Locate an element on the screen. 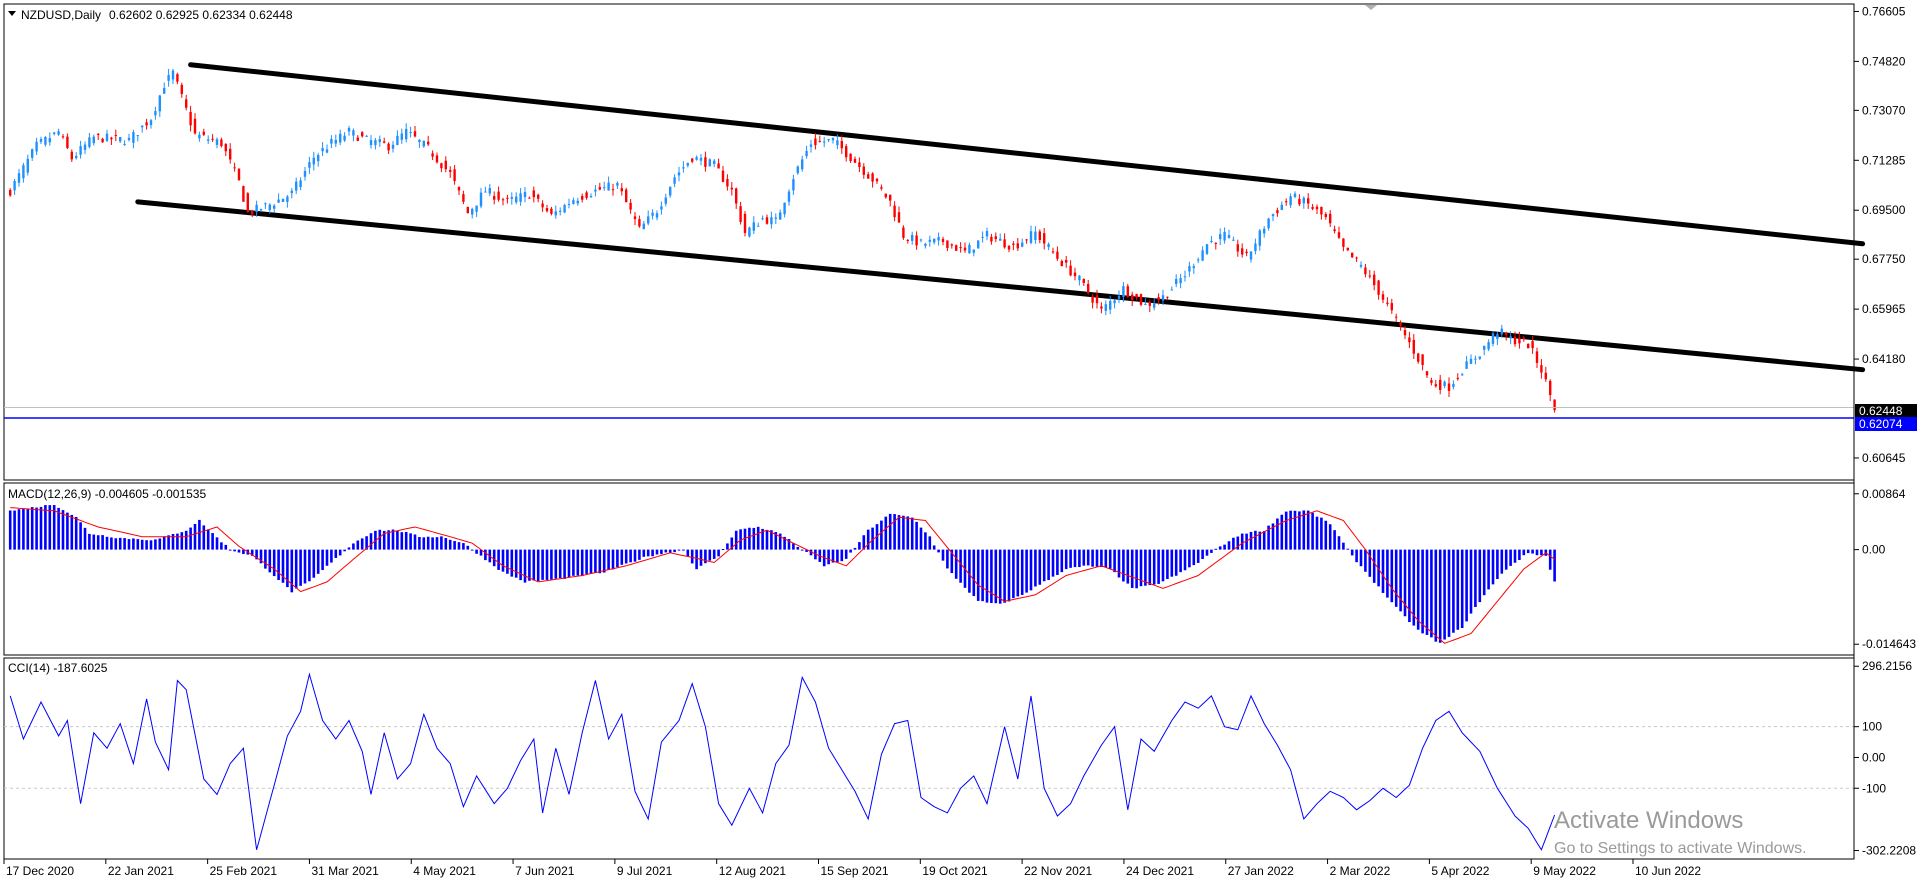  price-tick-label: 0.71285 is located at coordinates (1884, 160).